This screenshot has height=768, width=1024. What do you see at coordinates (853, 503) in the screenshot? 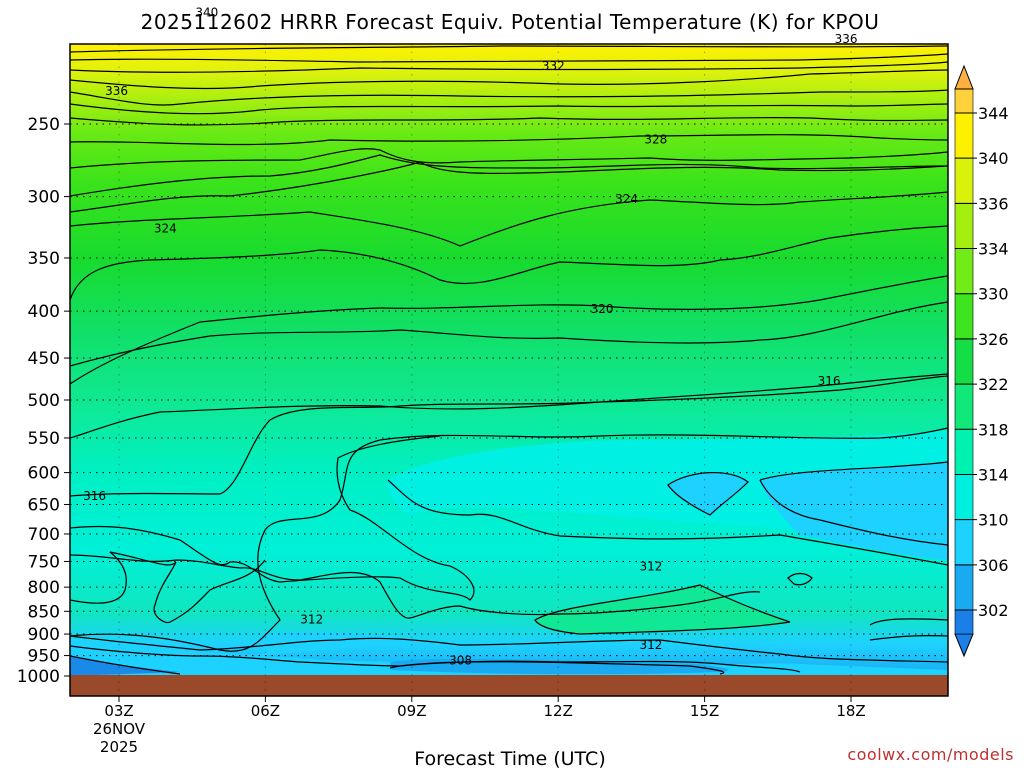
I see `contour-310-right` at bounding box center [853, 503].